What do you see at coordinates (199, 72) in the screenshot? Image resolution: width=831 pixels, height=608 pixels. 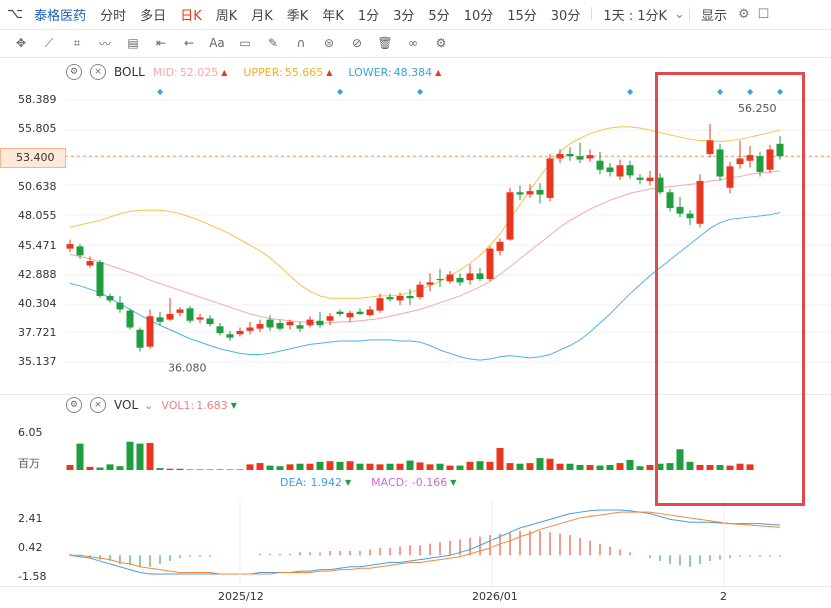 I see `boll-mid-value: 52.025` at bounding box center [199, 72].